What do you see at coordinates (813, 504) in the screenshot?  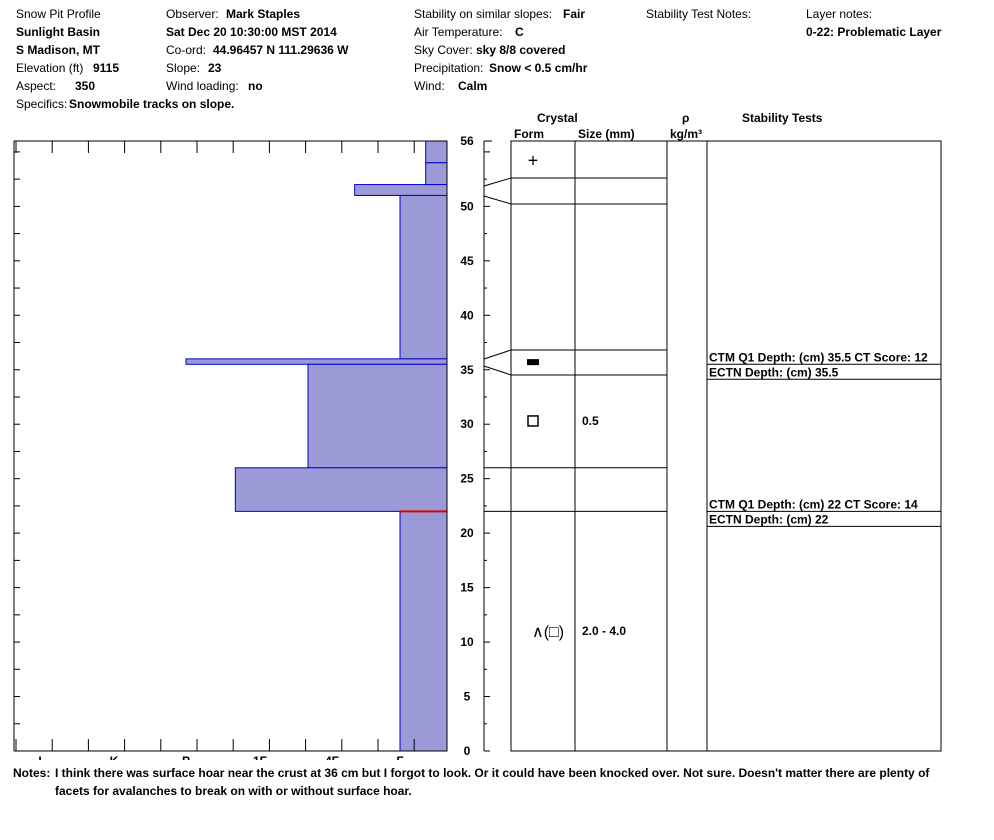 I see `stability-test-2: CTM Q1 Depth: (cm) 22 CT Score: 14` at bounding box center [813, 504].